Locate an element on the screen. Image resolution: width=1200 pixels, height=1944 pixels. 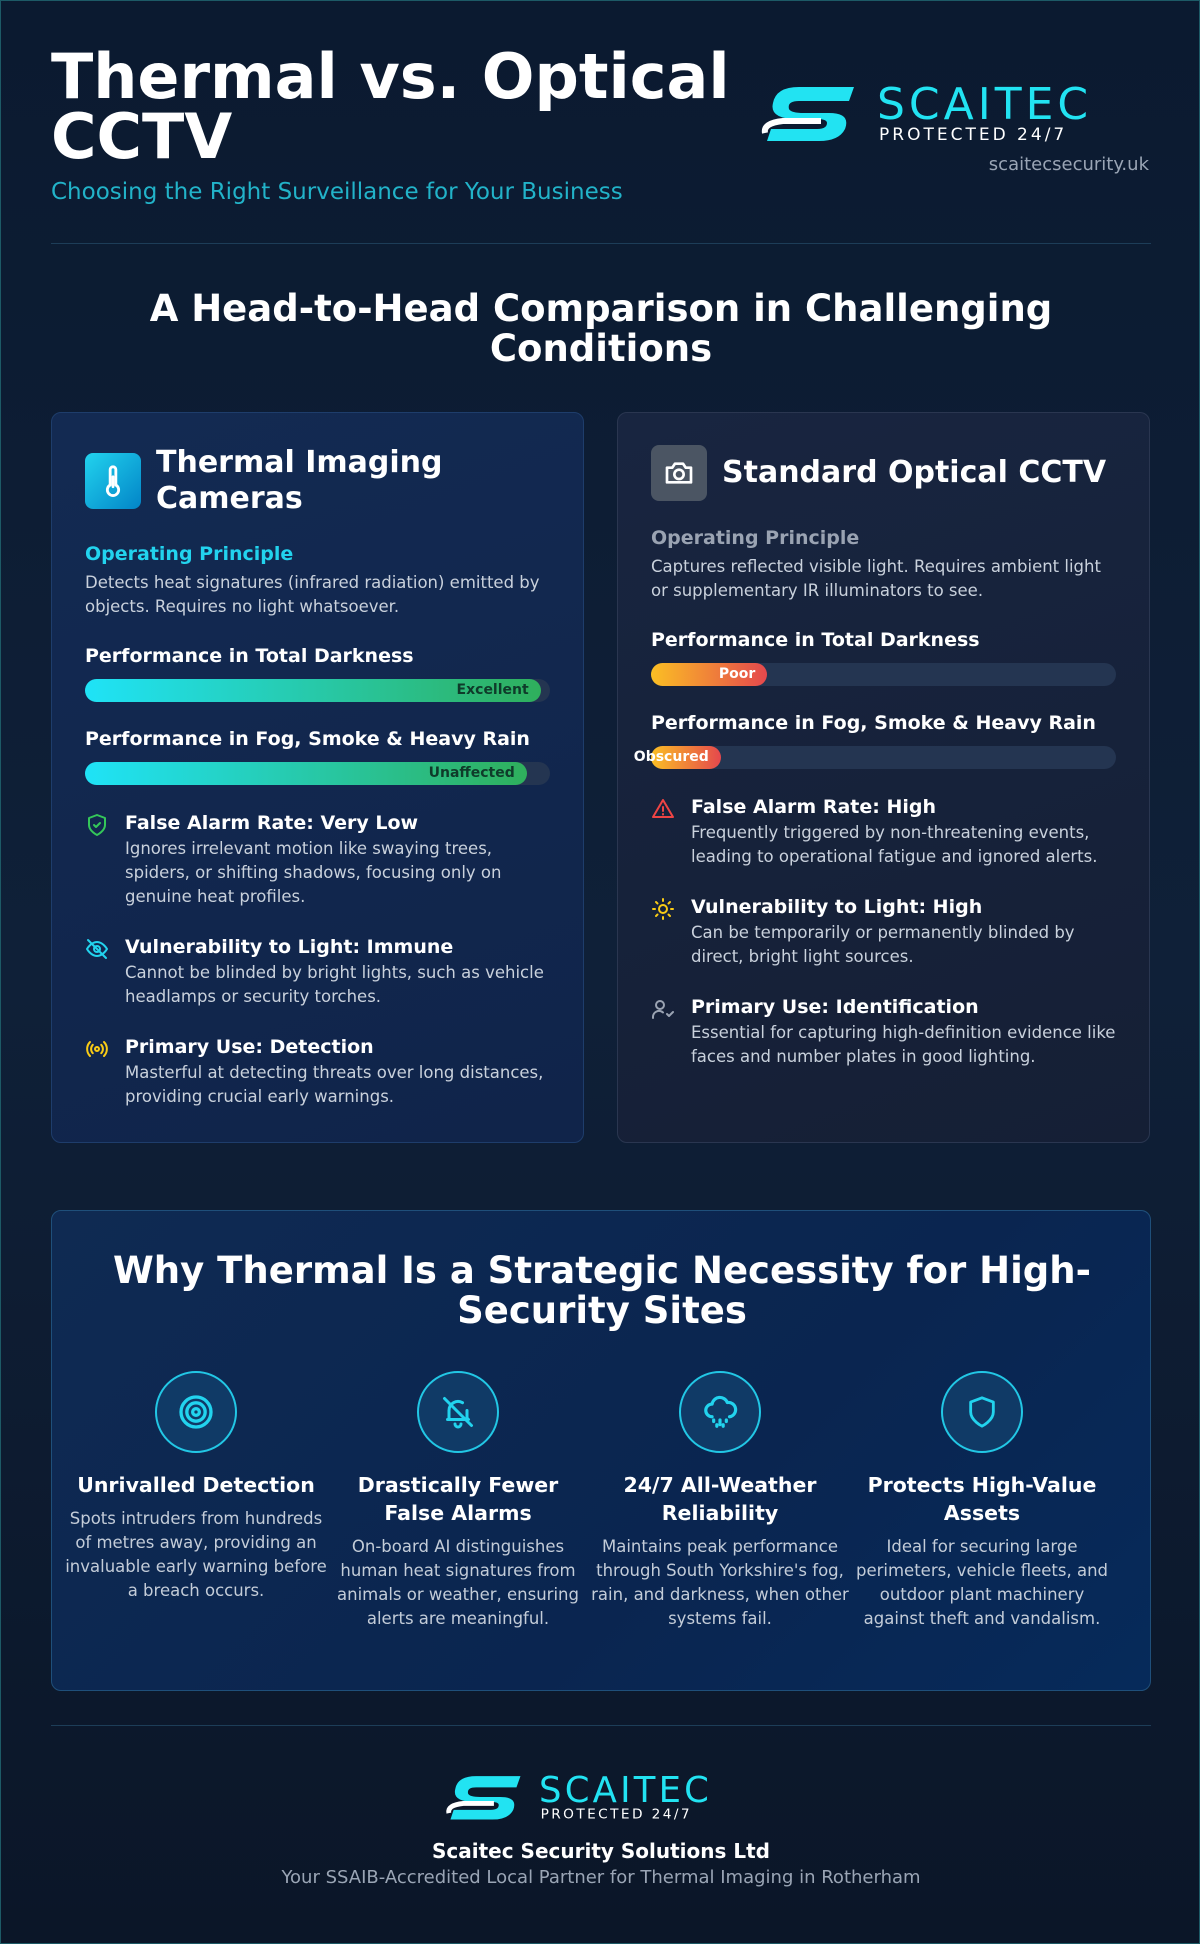
website: scaitecsecurity.uk is located at coordinates (1068, 164).